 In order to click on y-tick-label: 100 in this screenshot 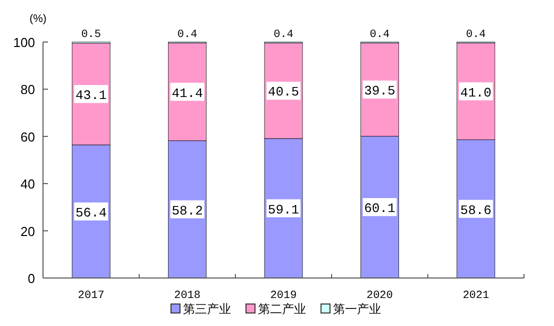, I will do `click(24, 42)`.